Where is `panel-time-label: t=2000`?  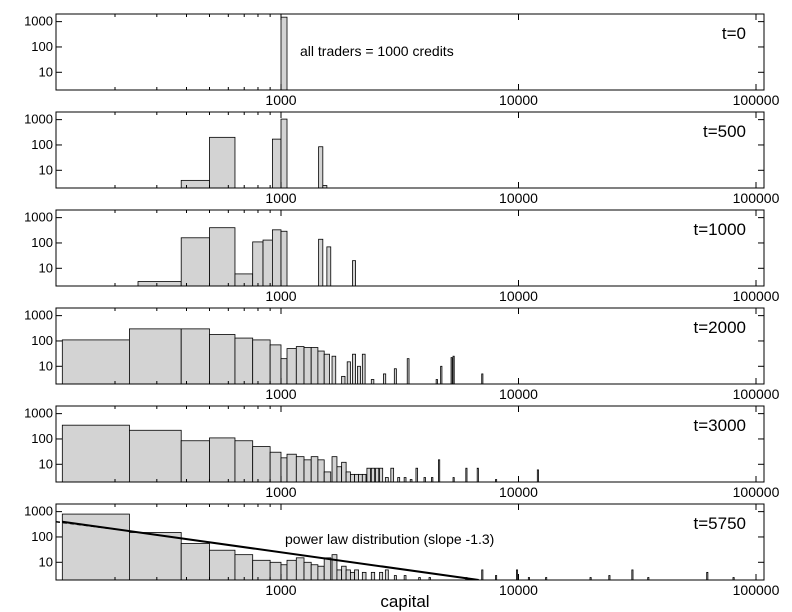 panel-time-label: t=2000 is located at coordinates (720, 327).